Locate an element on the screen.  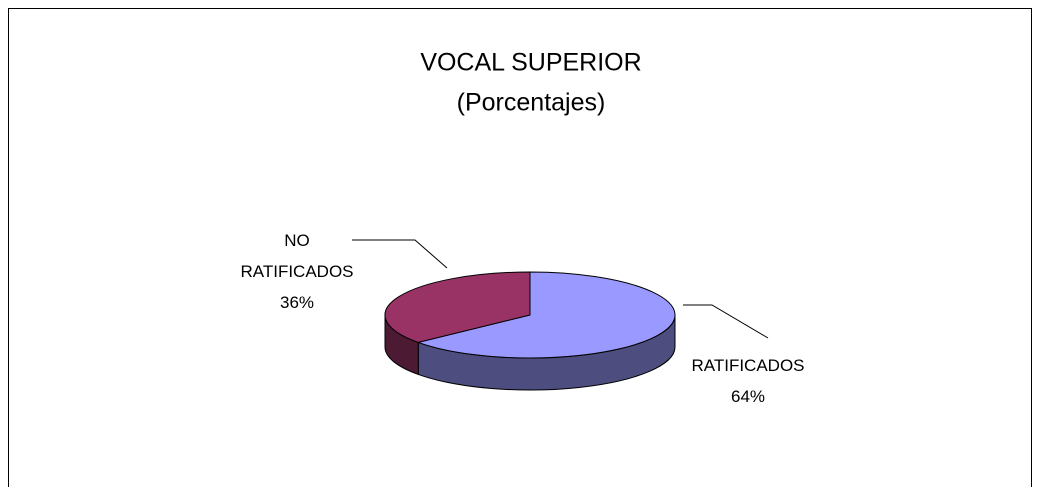
data-label: RATIFICADOS 64% is located at coordinates (748, 381).